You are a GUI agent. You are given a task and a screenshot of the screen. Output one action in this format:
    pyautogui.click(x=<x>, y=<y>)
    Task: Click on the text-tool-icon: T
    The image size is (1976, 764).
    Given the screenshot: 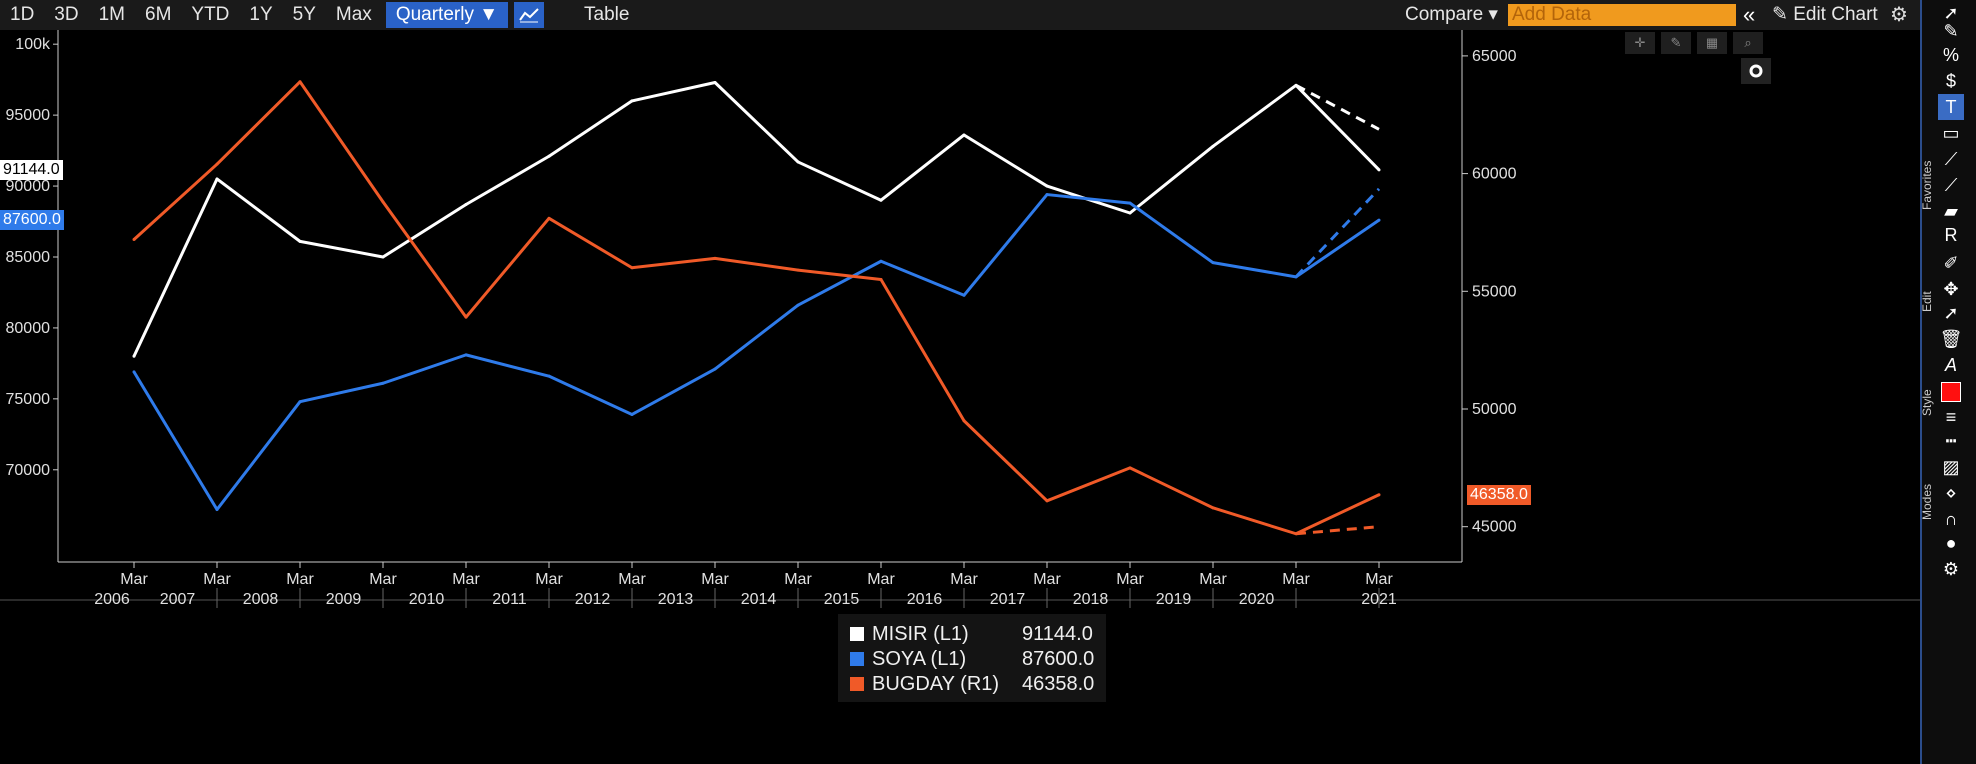 What is the action you would take?
    pyautogui.click(x=1951, y=107)
    